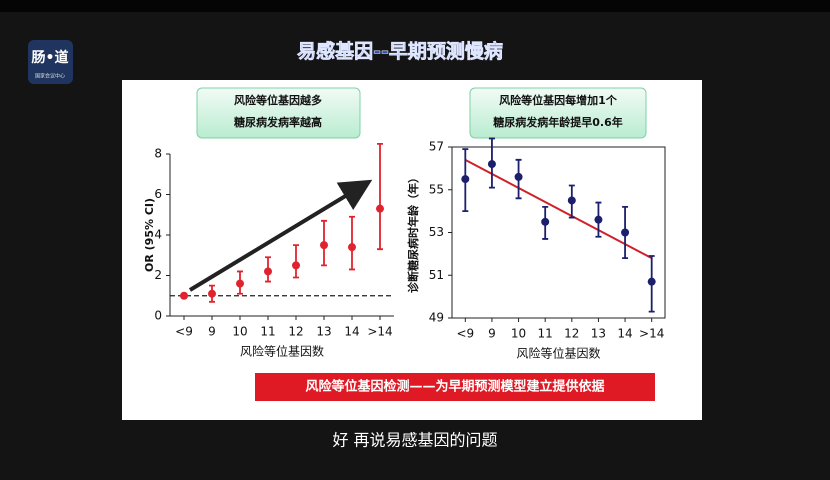 Image resolution: width=830 pixels, height=480 pixels. Describe the element at coordinates (436, 318) in the screenshot. I see `y-tick-label: 49` at that location.